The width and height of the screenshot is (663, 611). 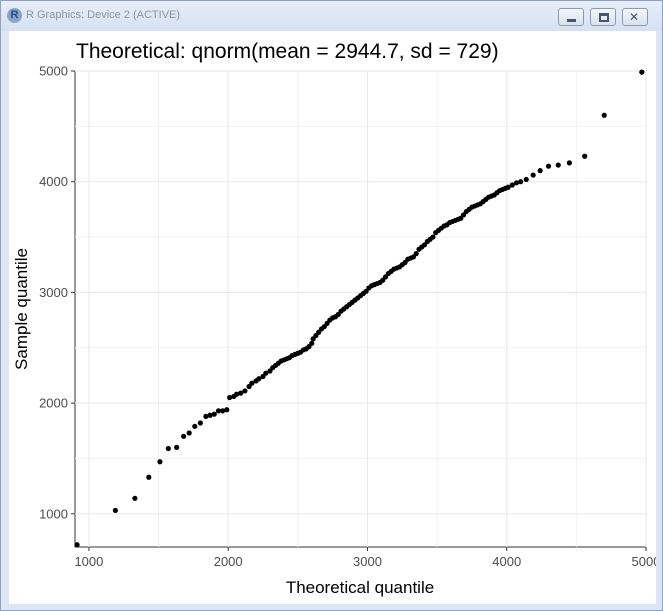 What do you see at coordinates (21, 309) in the screenshot?
I see `y-axis-label: Sample quantile` at bounding box center [21, 309].